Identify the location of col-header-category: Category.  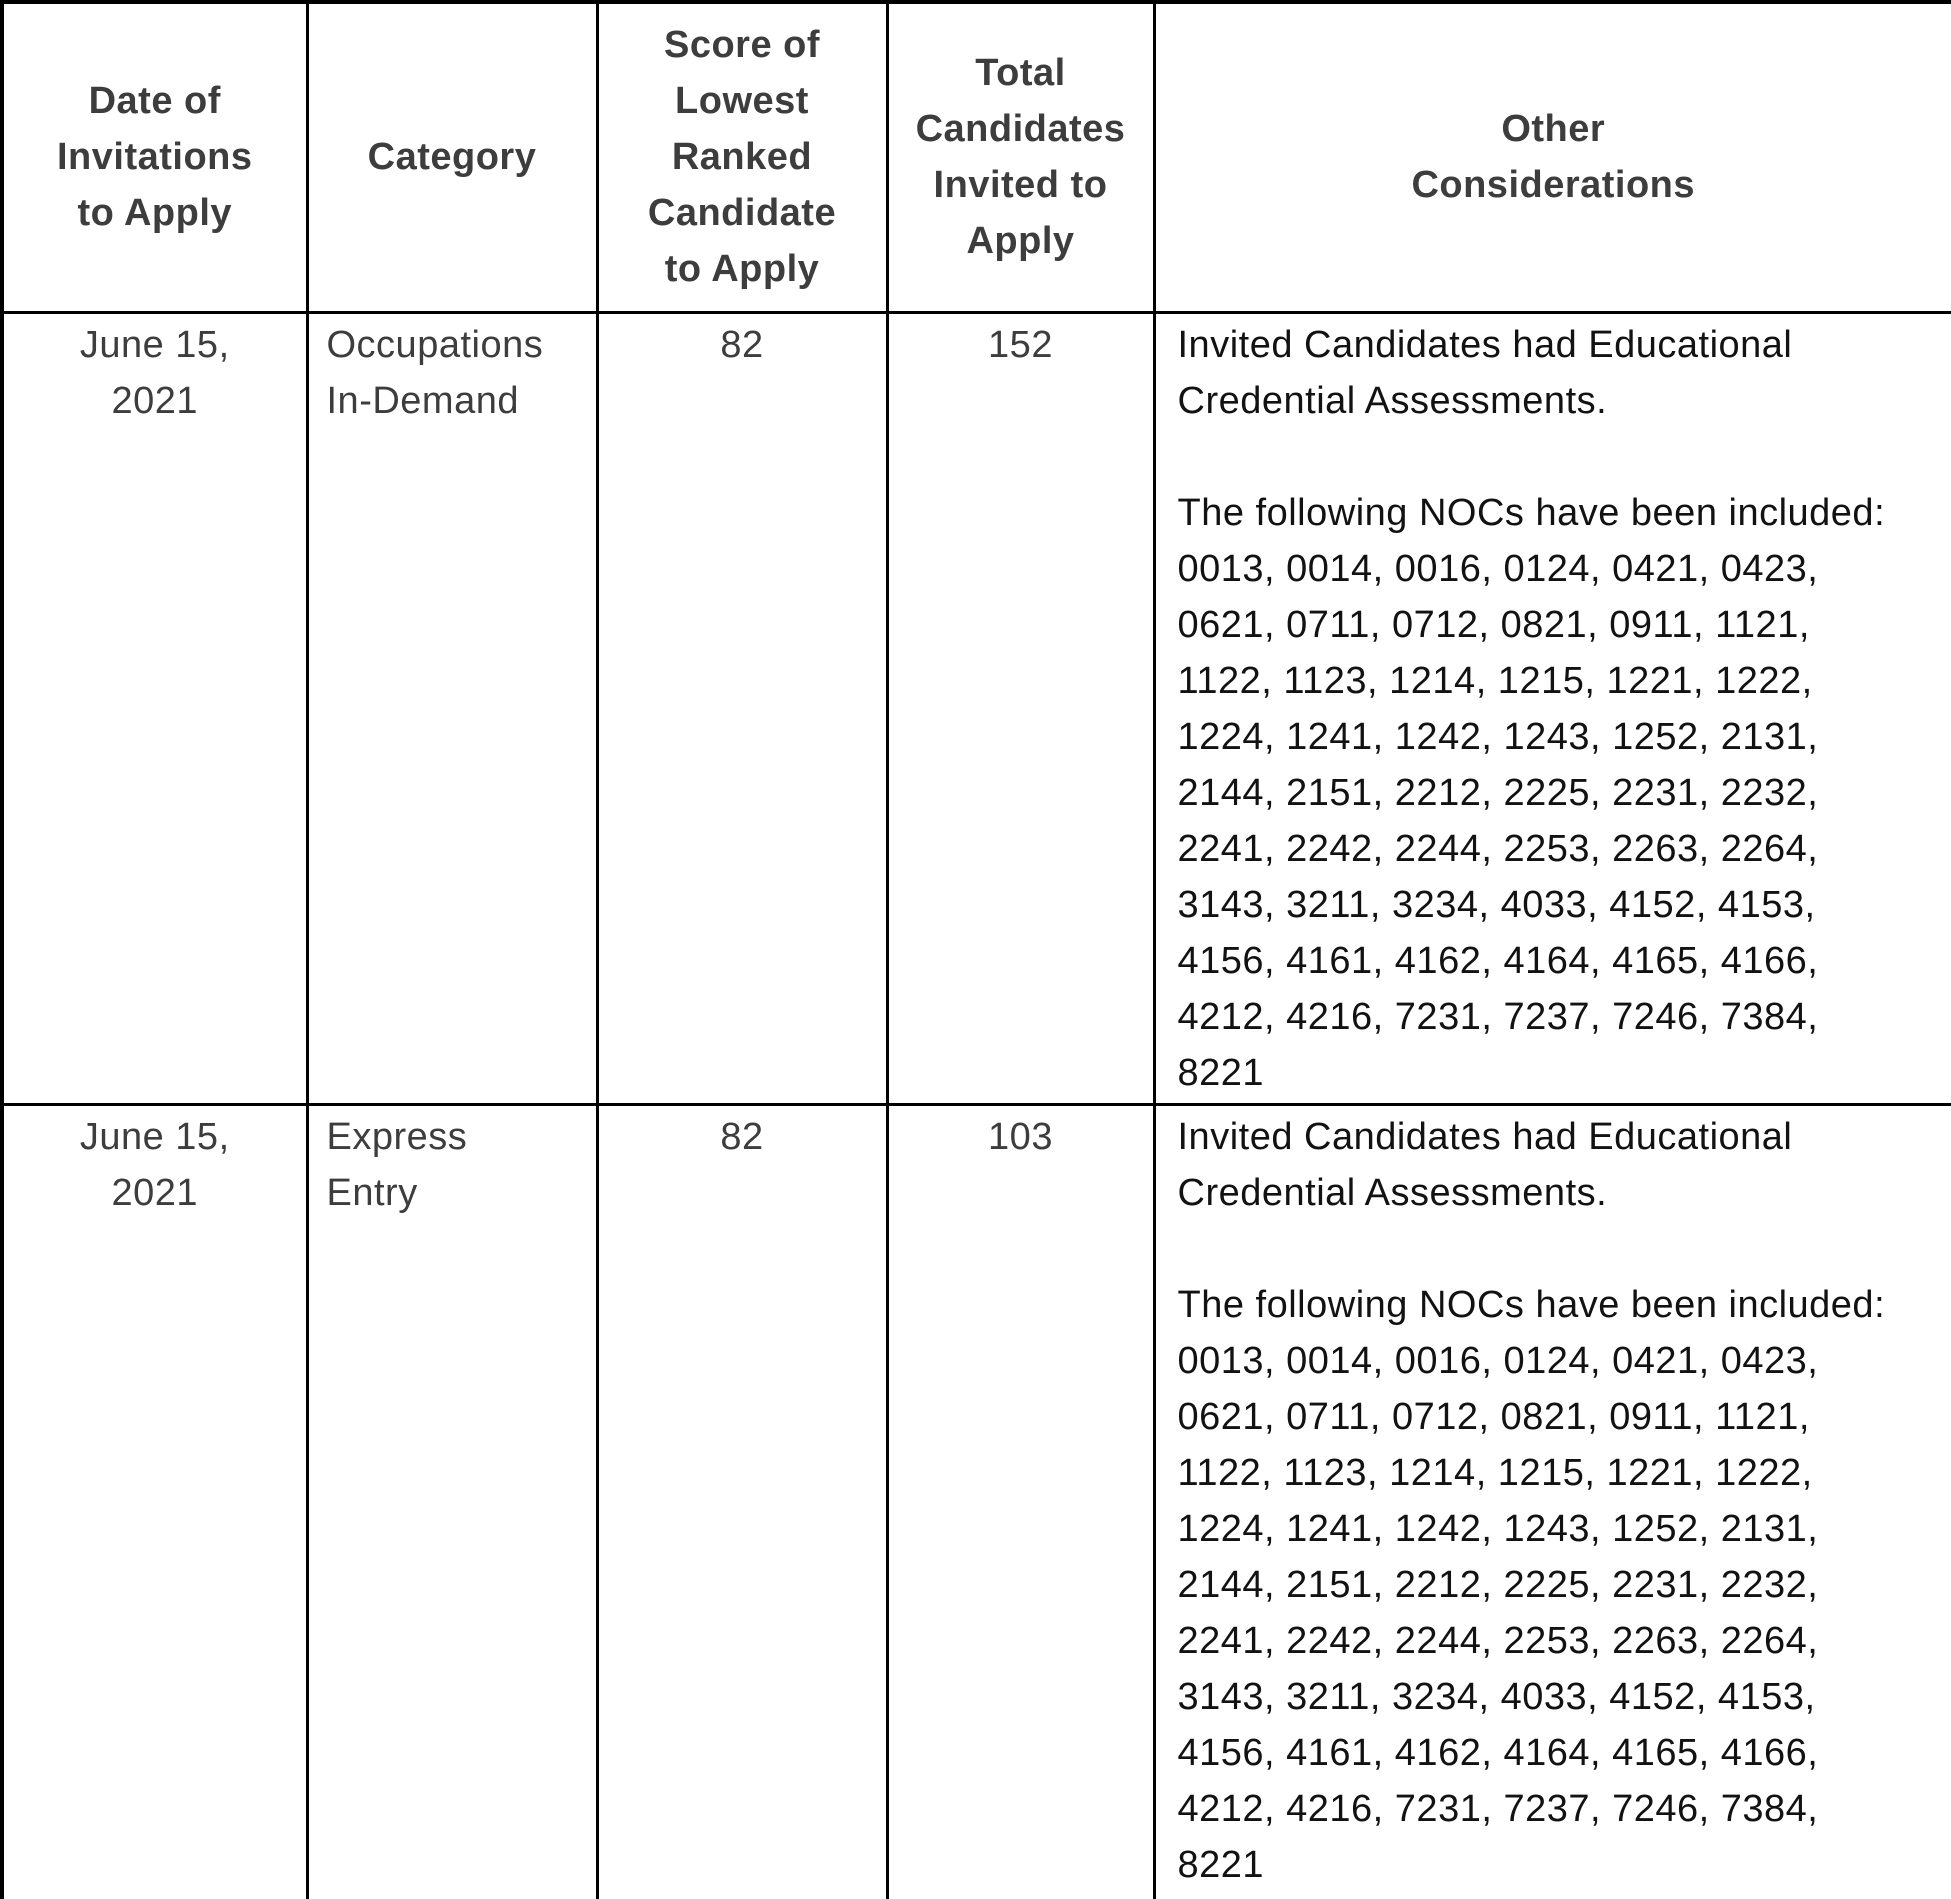
(452, 157).